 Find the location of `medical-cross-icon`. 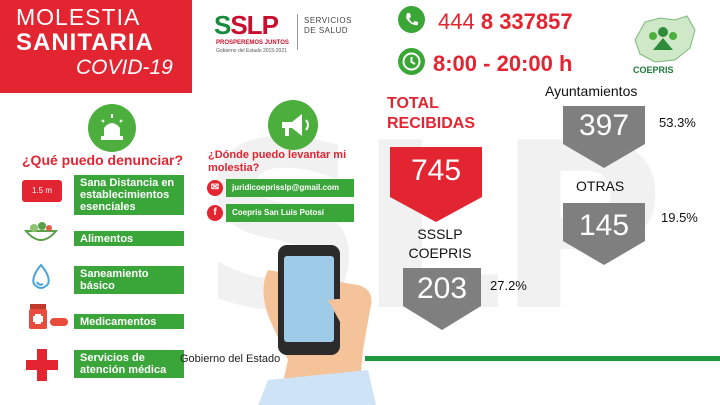

medical-cross-icon is located at coordinates (42, 365).